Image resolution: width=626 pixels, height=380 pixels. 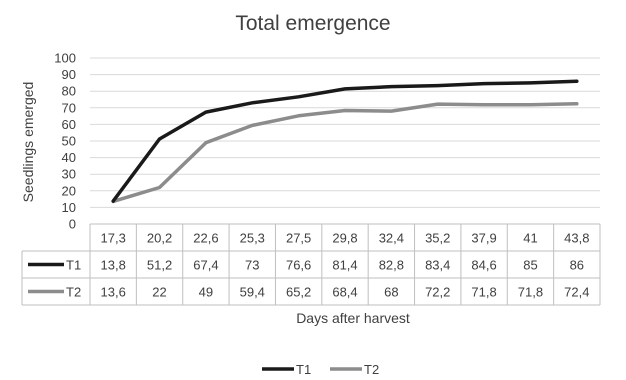 What do you see at coordinates (69, 157) in the screenshot?
I see `y-tick-label: 40` at bounding box center [69, 157].